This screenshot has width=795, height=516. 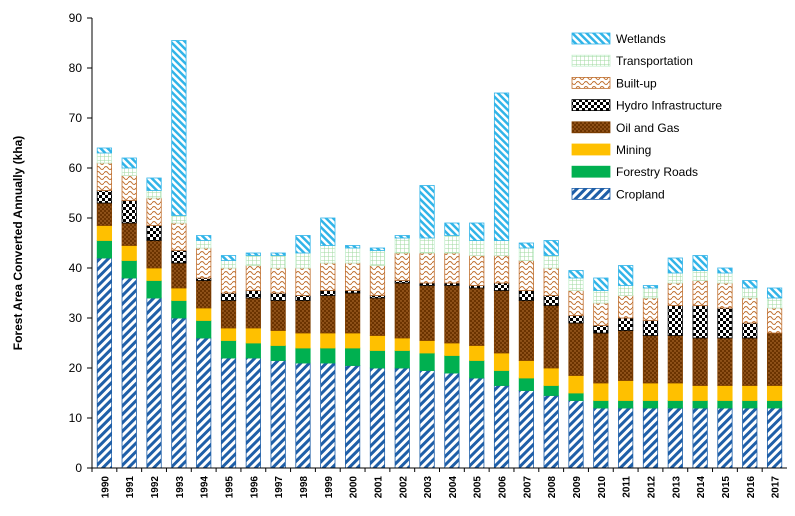 I want to click on y-axis-title: Forest Area Converted Annually (kha), so click(x=18, y=243).